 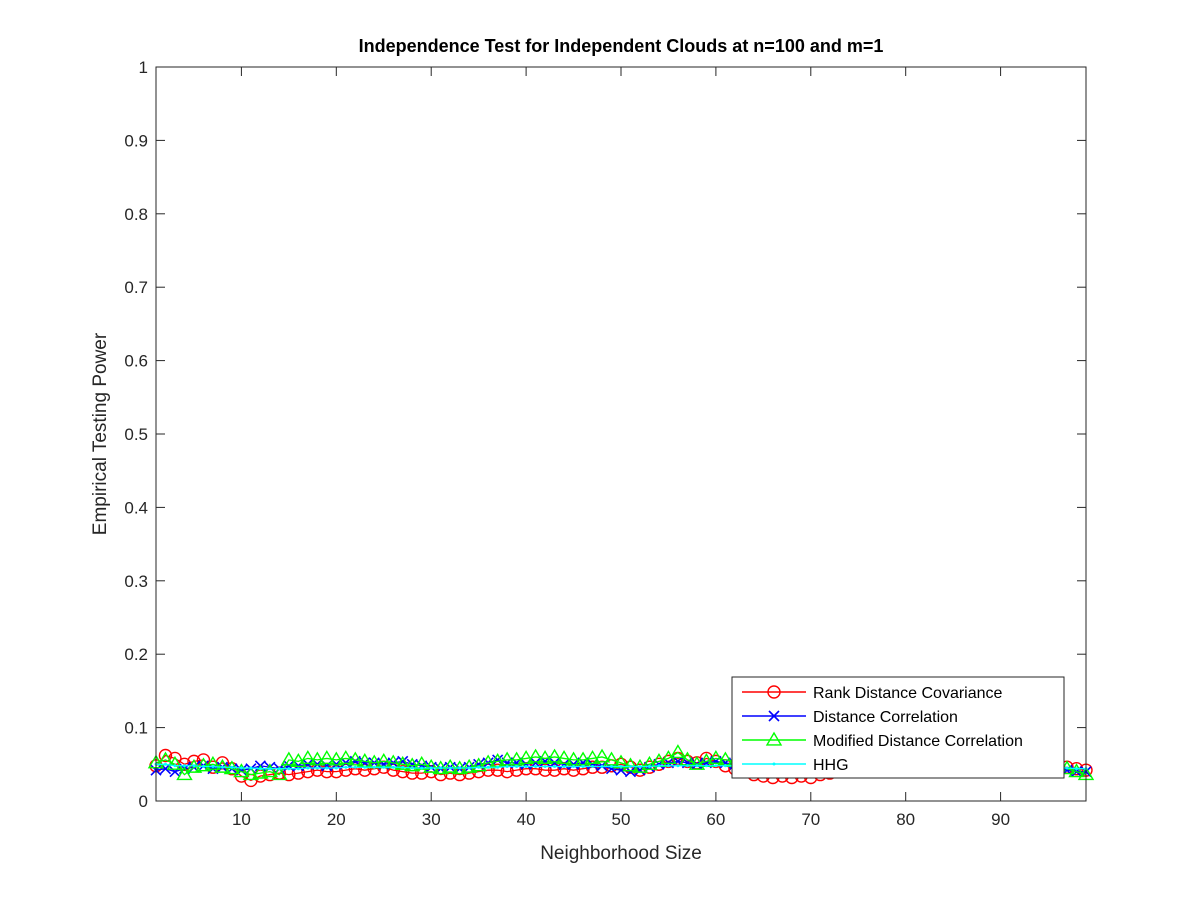 What do you see at coordinates (621, 853) in the screenshot?
I see `x-axis-title: Neighborhood Size` at bounding box center [621, 853].